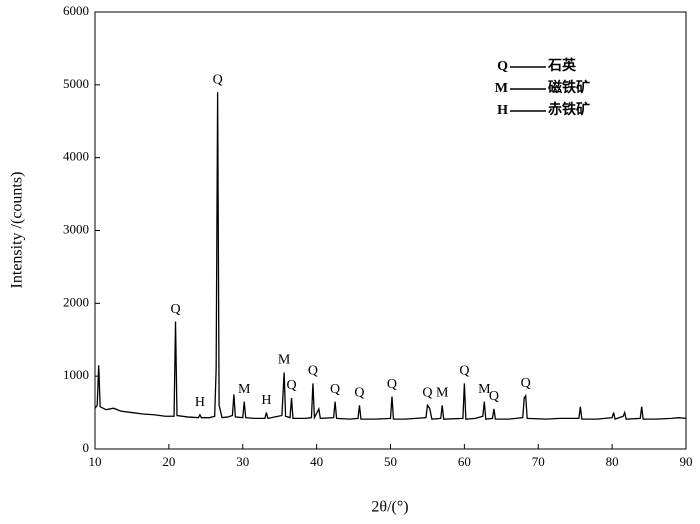 This screenshot has width=700, height=524. I want to click on x-tick-label: 20, so click(168, 461).